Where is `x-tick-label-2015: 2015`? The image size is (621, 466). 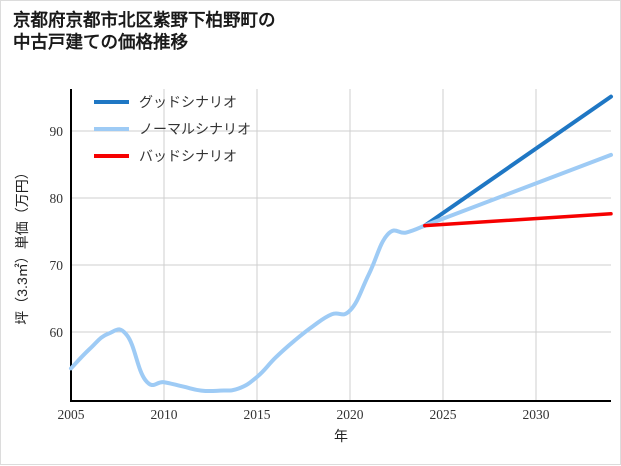 x-tick-label-2015: 2015 is located at coordinates (257, 414).